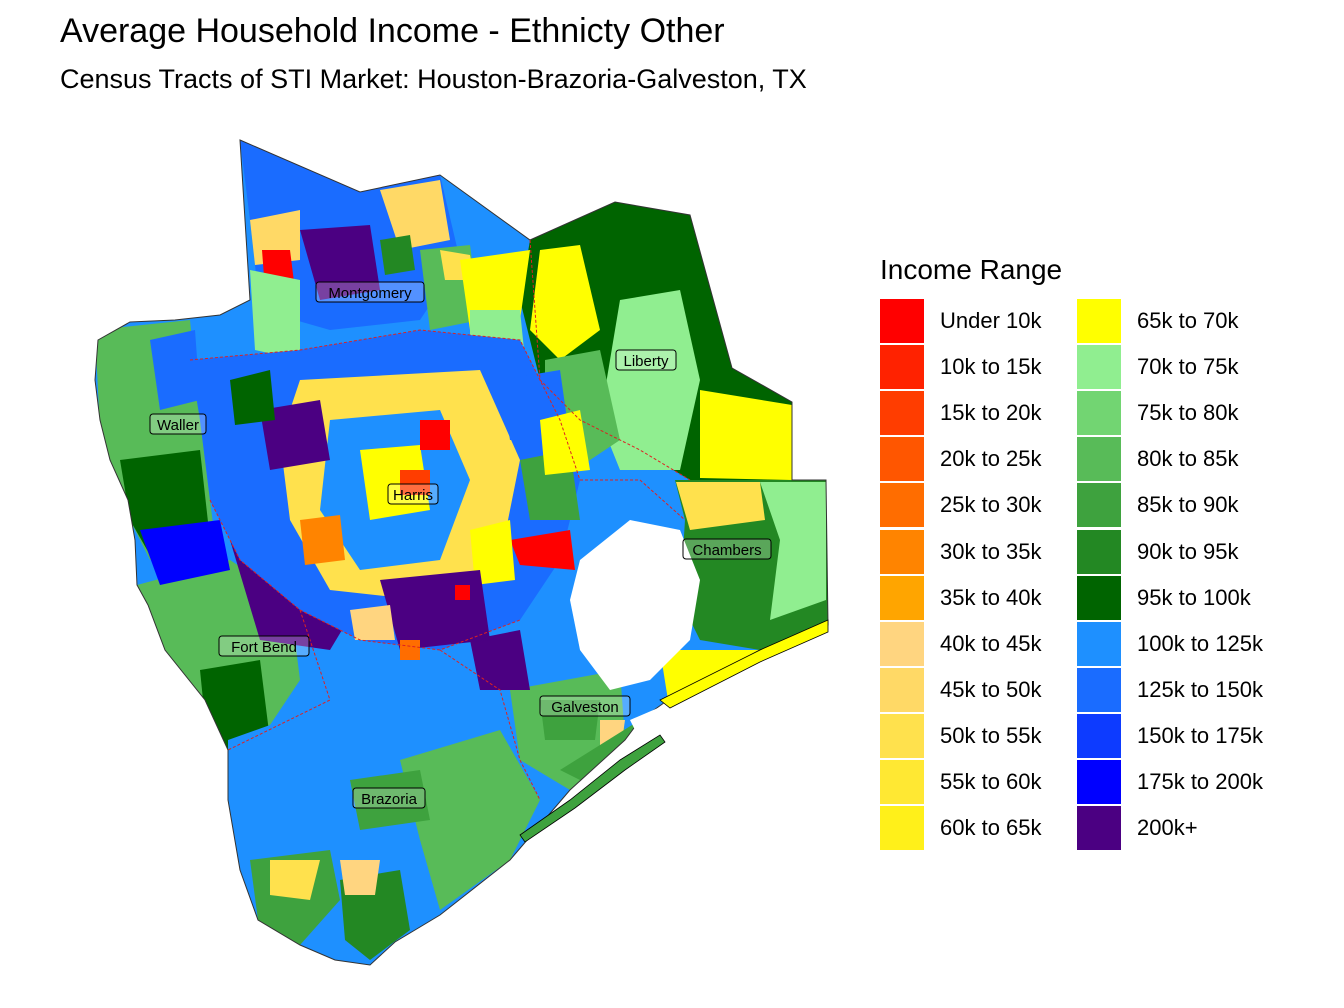  What do you see at coordinates (991, 597) in the screenshot?
I see `legend-label: 35k to 40k` at bounding box center [991, 597].